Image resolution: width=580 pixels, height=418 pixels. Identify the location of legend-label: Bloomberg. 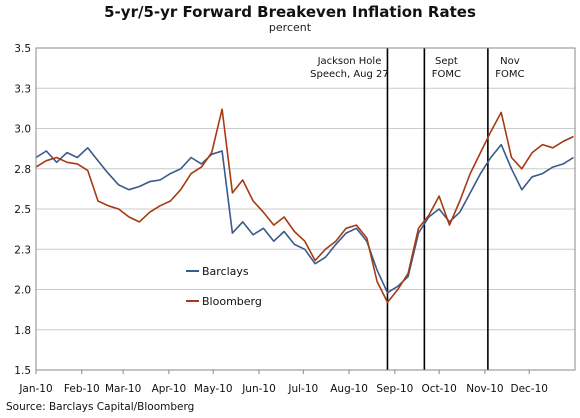
(232, 301).